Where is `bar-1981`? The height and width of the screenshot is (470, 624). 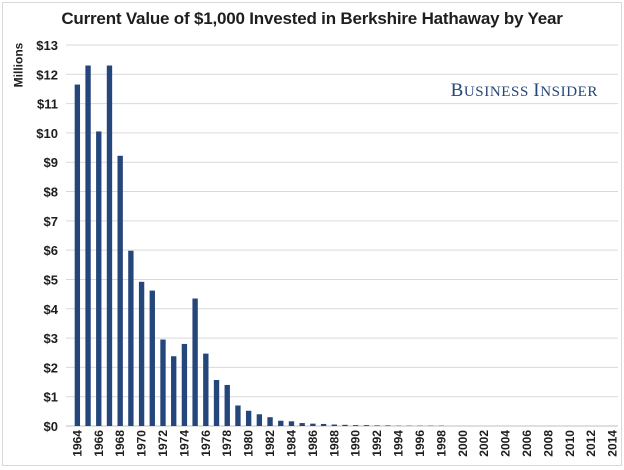 bar-1981 is located at coordinates (259, 420).